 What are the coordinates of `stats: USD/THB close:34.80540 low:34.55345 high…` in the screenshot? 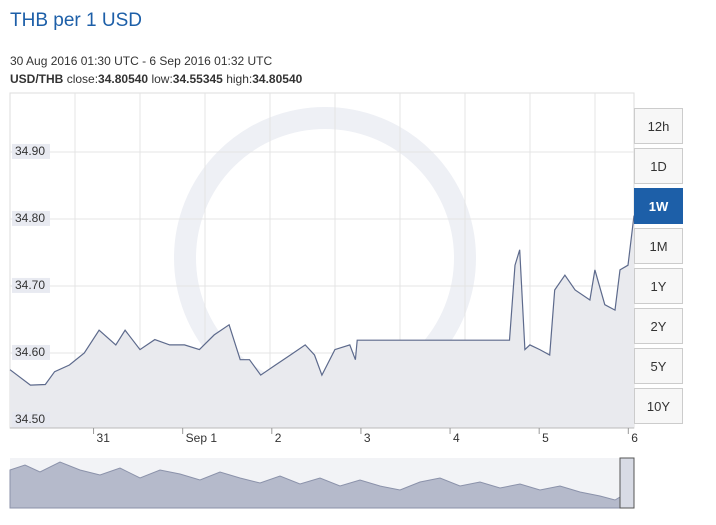 It's located at (156, 79).